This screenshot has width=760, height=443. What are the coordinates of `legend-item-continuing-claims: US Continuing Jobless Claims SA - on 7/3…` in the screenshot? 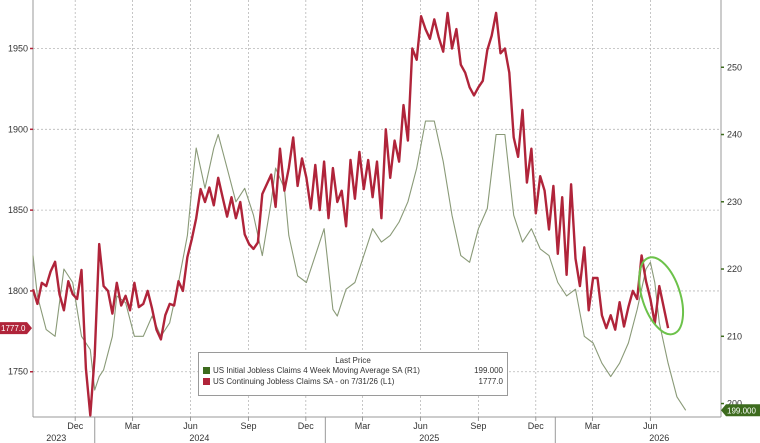 It's located at (353, 381).